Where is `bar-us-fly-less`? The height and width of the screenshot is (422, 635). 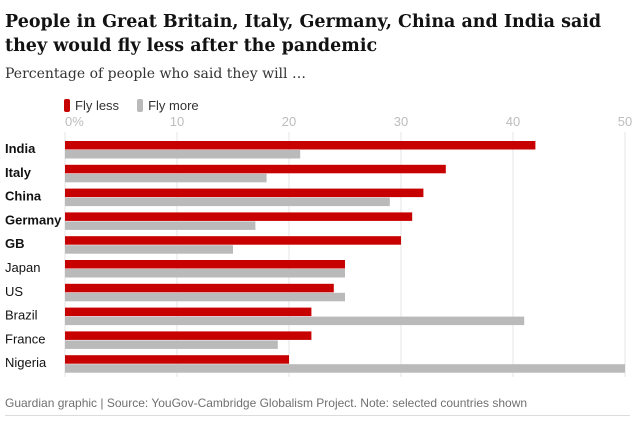
bar-us-fly-less is located at coordinates (199, 288).